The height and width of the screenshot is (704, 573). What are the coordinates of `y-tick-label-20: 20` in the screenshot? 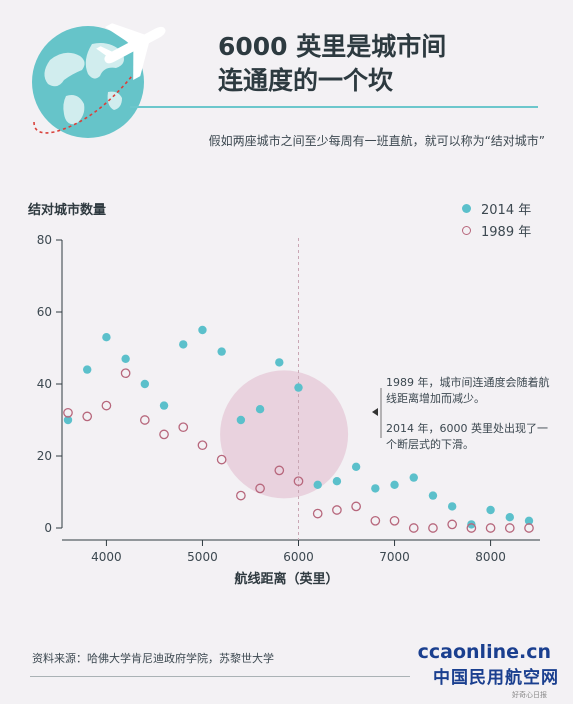 It's located at (44, 456).